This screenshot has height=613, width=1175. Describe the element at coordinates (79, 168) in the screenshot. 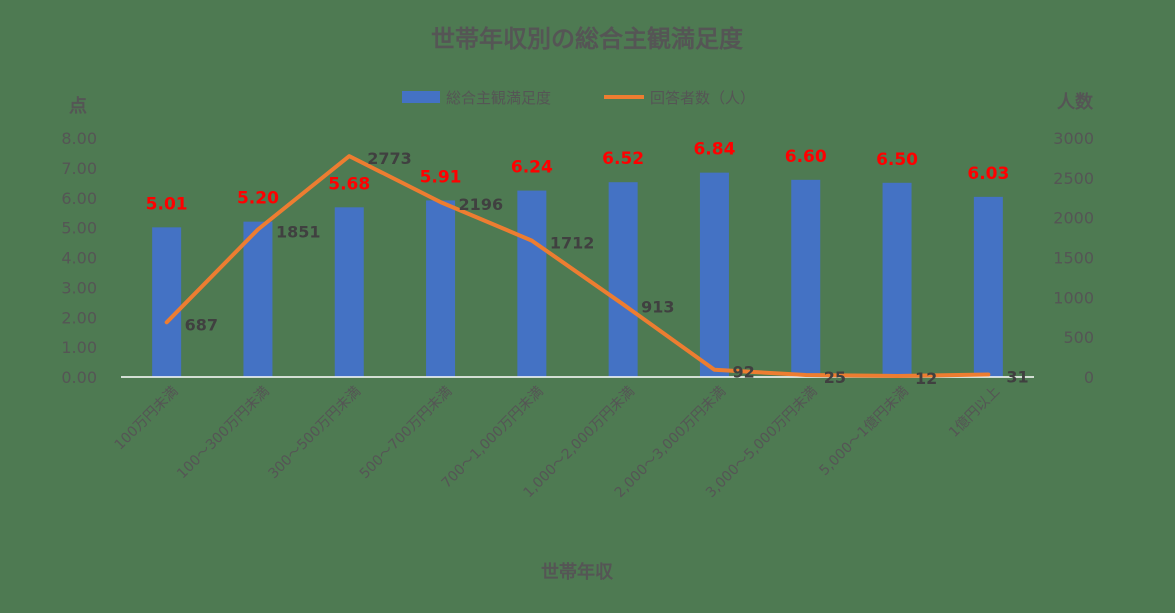

I see `y-left-tick-label: 7.00` at that location.